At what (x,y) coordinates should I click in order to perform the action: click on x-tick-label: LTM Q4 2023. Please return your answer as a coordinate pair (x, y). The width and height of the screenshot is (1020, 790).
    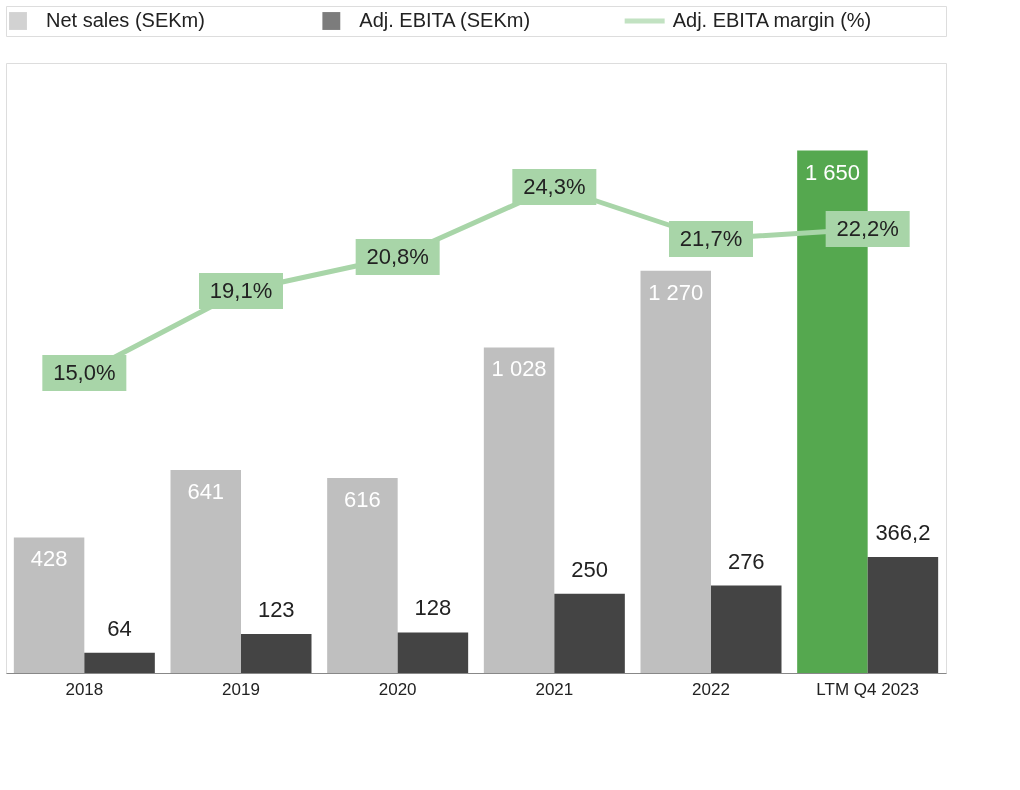
    Looking at the image, I should click on (868, 689).